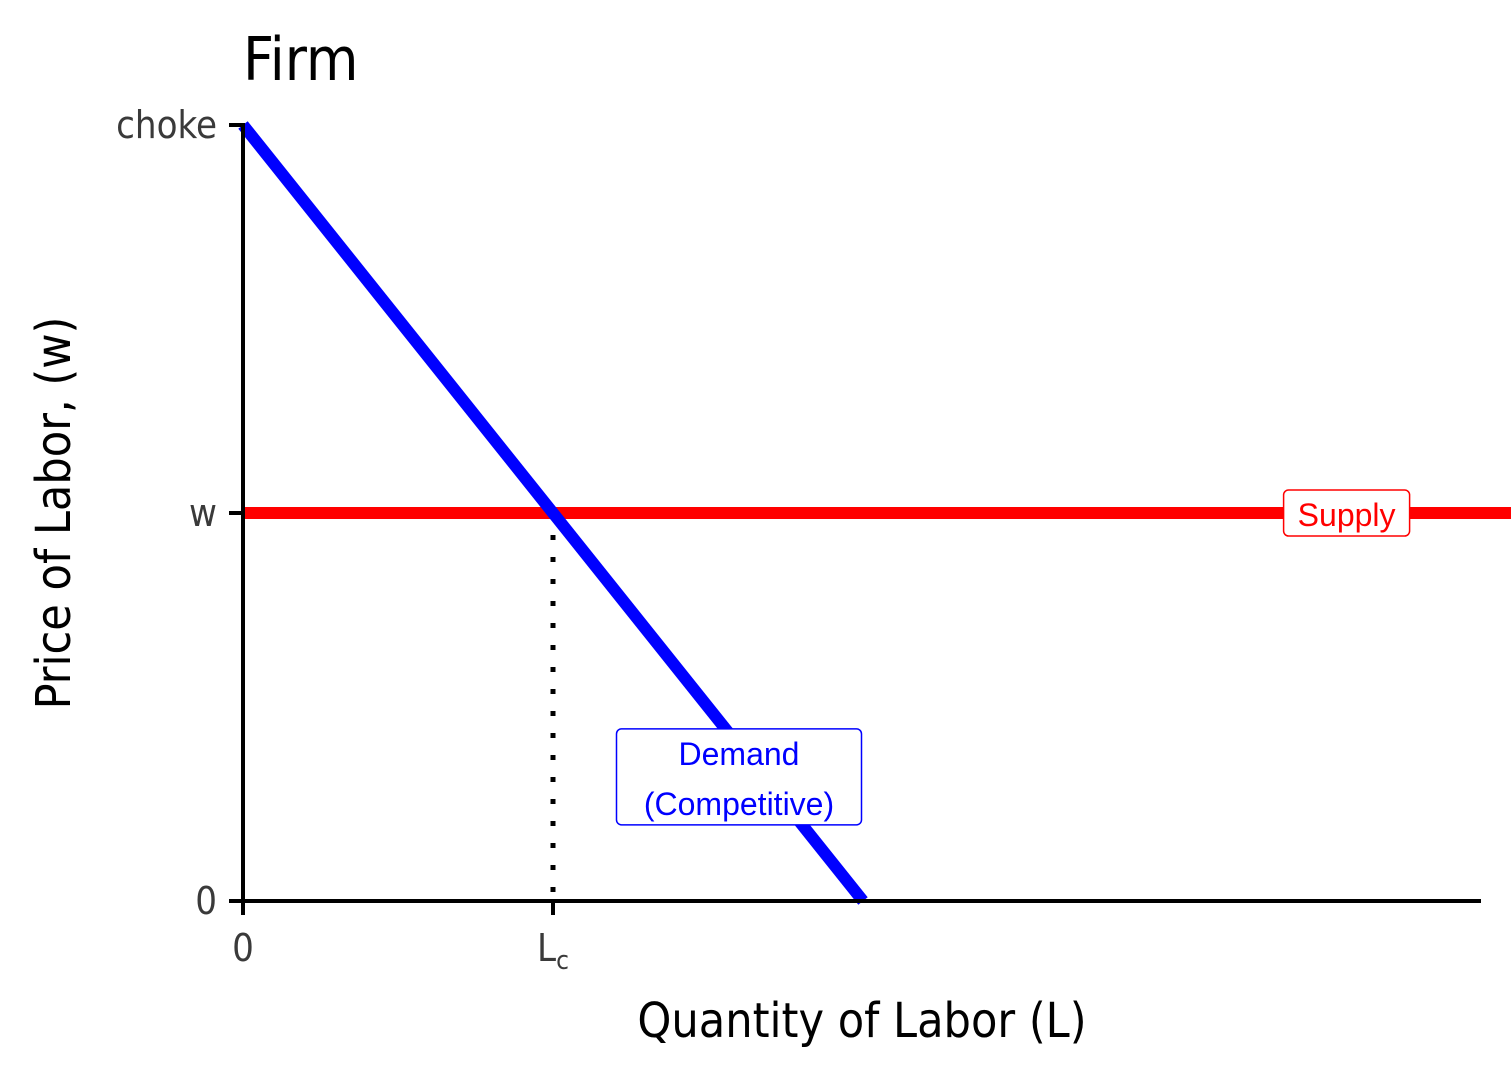  What do you see at coordinates (203, 513) in the screenshot?
I see `y-tick-label-1: w` at bounding box center [203, 513].